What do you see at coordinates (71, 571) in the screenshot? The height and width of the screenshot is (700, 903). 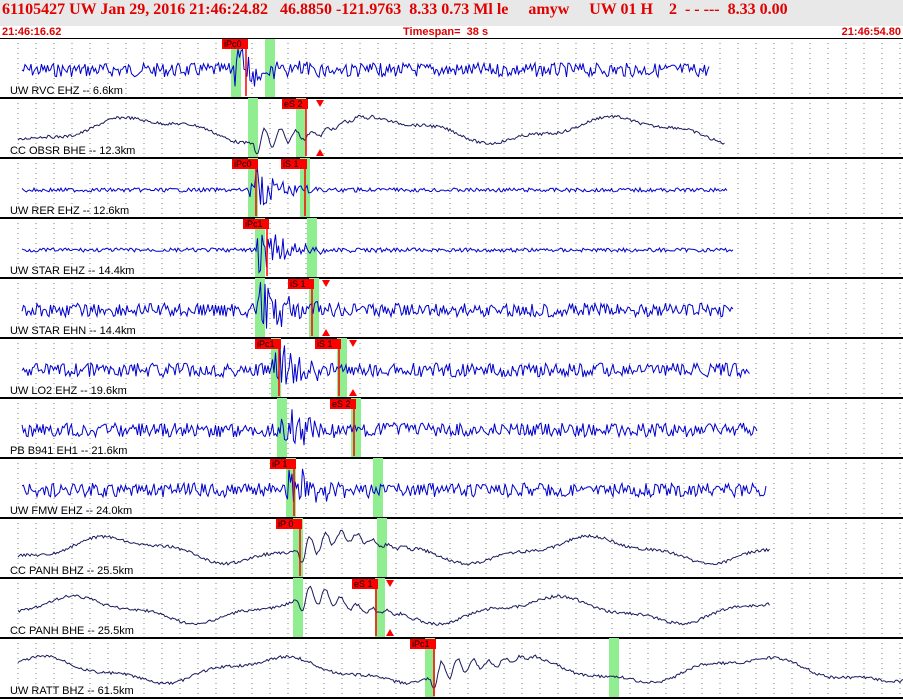 I see `channel-label: CC PANH BHZ -- 25.5km` at bounding box center [71, 571].